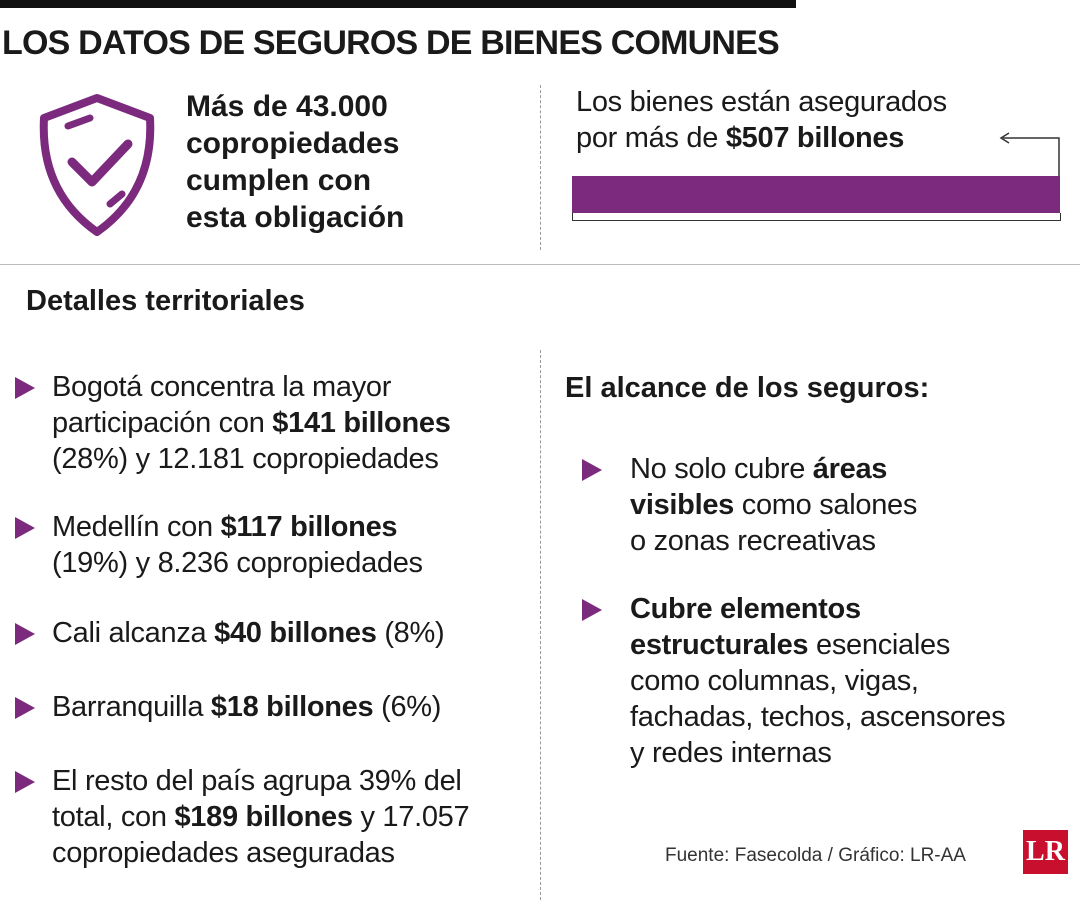 This screenshot has width=1080, height=900. I want to click on text-run: esenciales, so click(879, 645).